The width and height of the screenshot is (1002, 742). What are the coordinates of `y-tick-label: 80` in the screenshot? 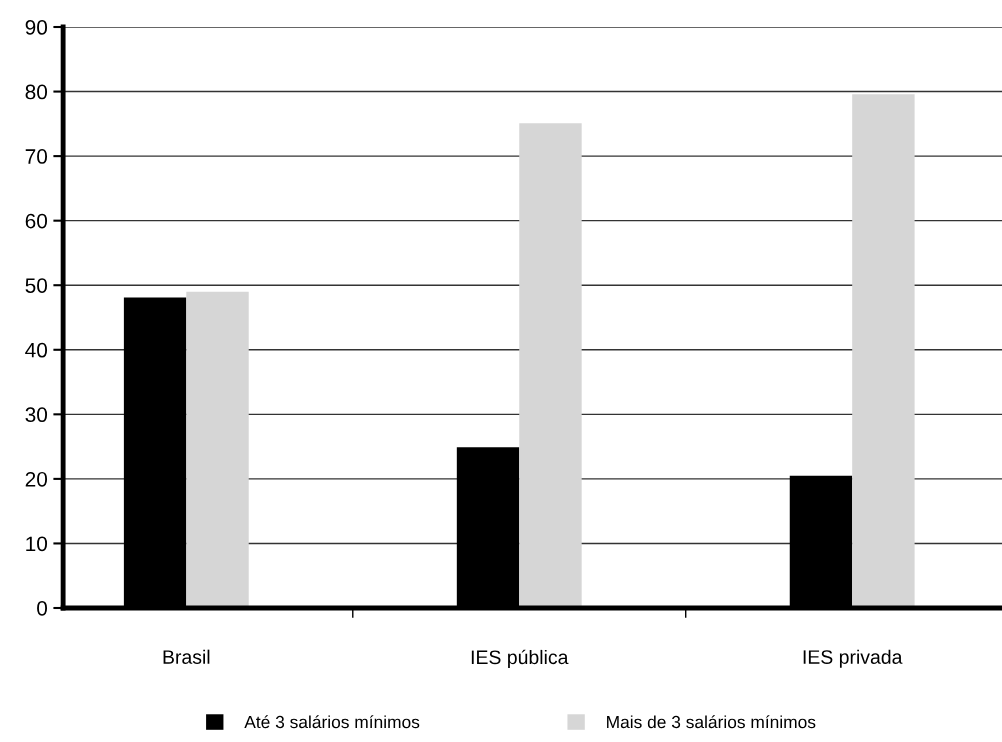 It's located at (36, 92).